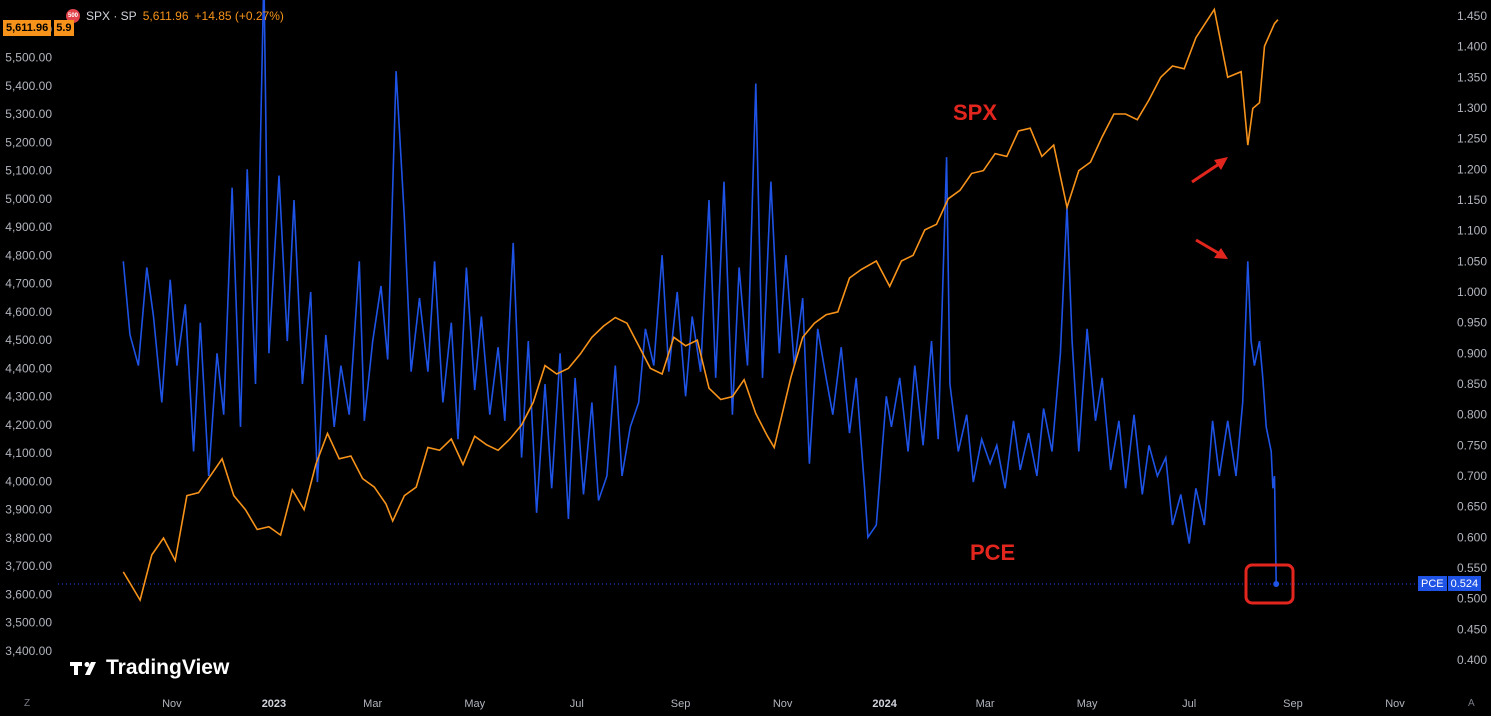 The image size is (1491, 716). Describe the element at coordinates (1472, 353) in the screenshot. I see `right-axis-tick: 0.900` at that location.